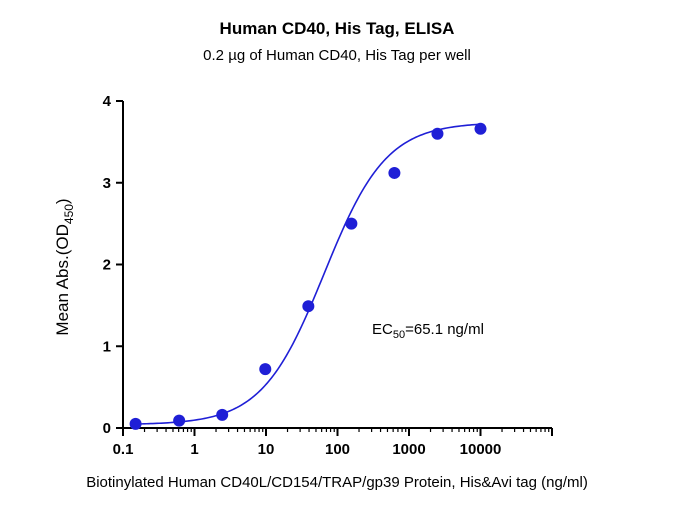  What do you see at coordinates (107, 101) in the screenshot?
I see `y-tick-label: 4` at bounding box center [107, 101].